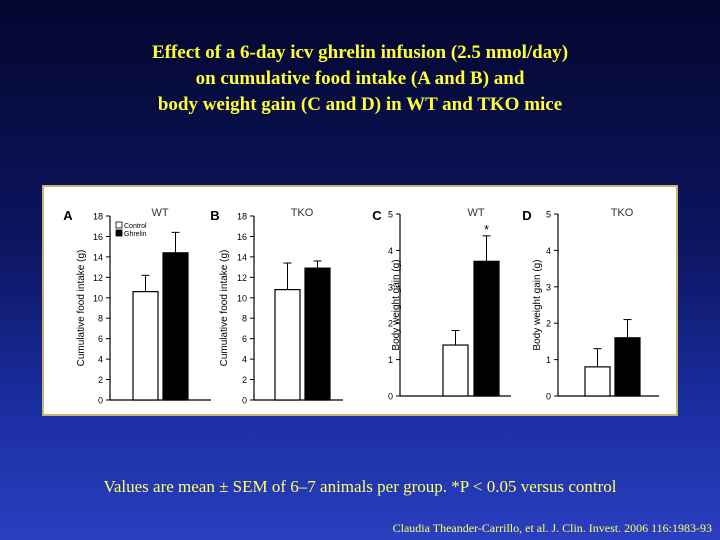 This screenshot has width=720, height=540. Describe the element at coordinates (302, 213) in the screenshot. I see `chart-b-title: TKO` at that location.